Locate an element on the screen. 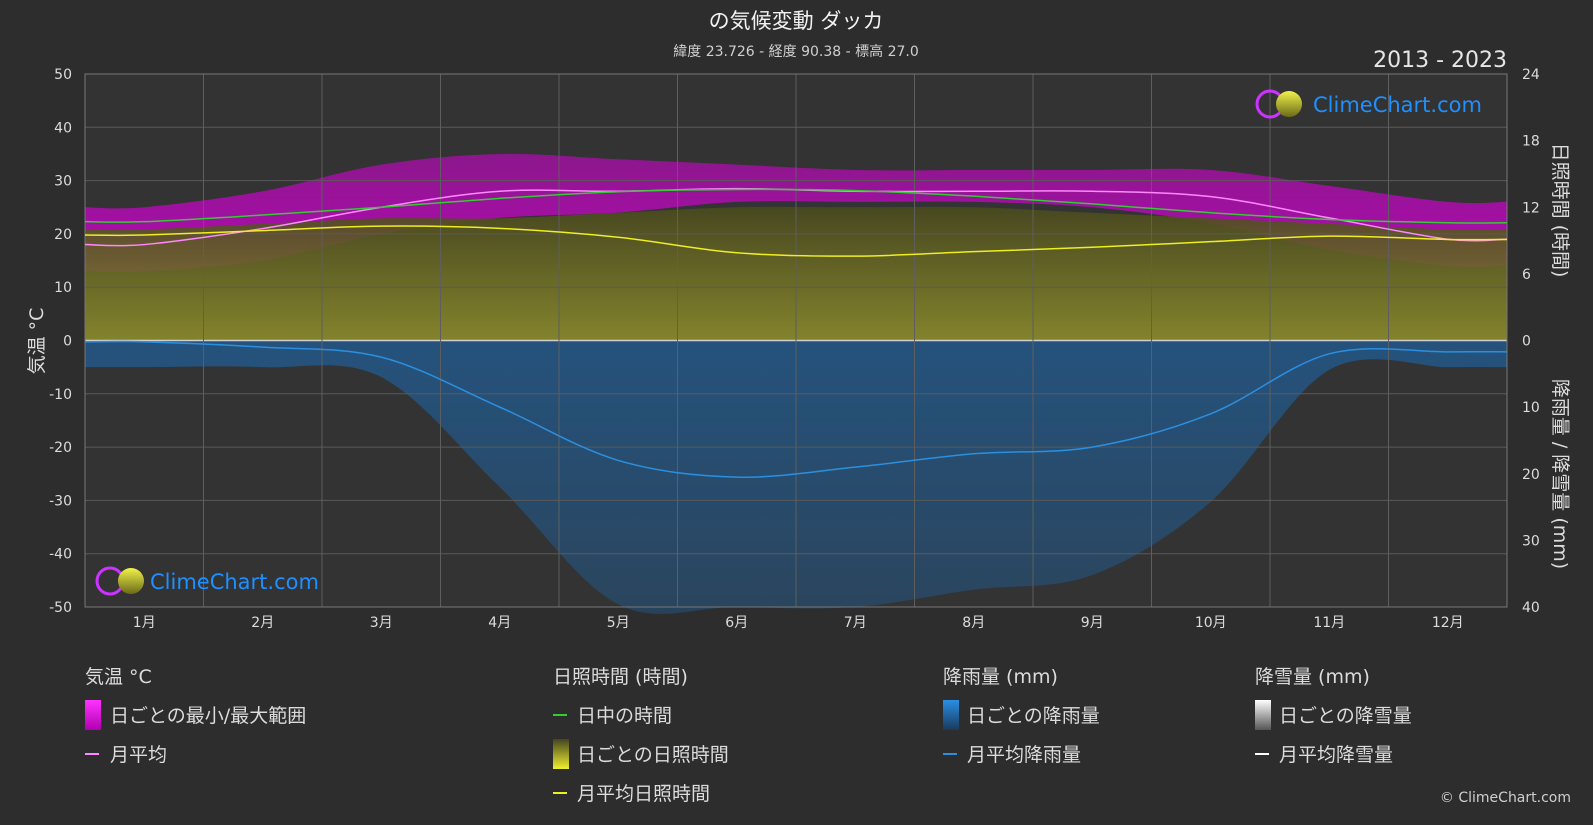  y-tick-right-sun: 6 is located at coordinates (1526, 275).